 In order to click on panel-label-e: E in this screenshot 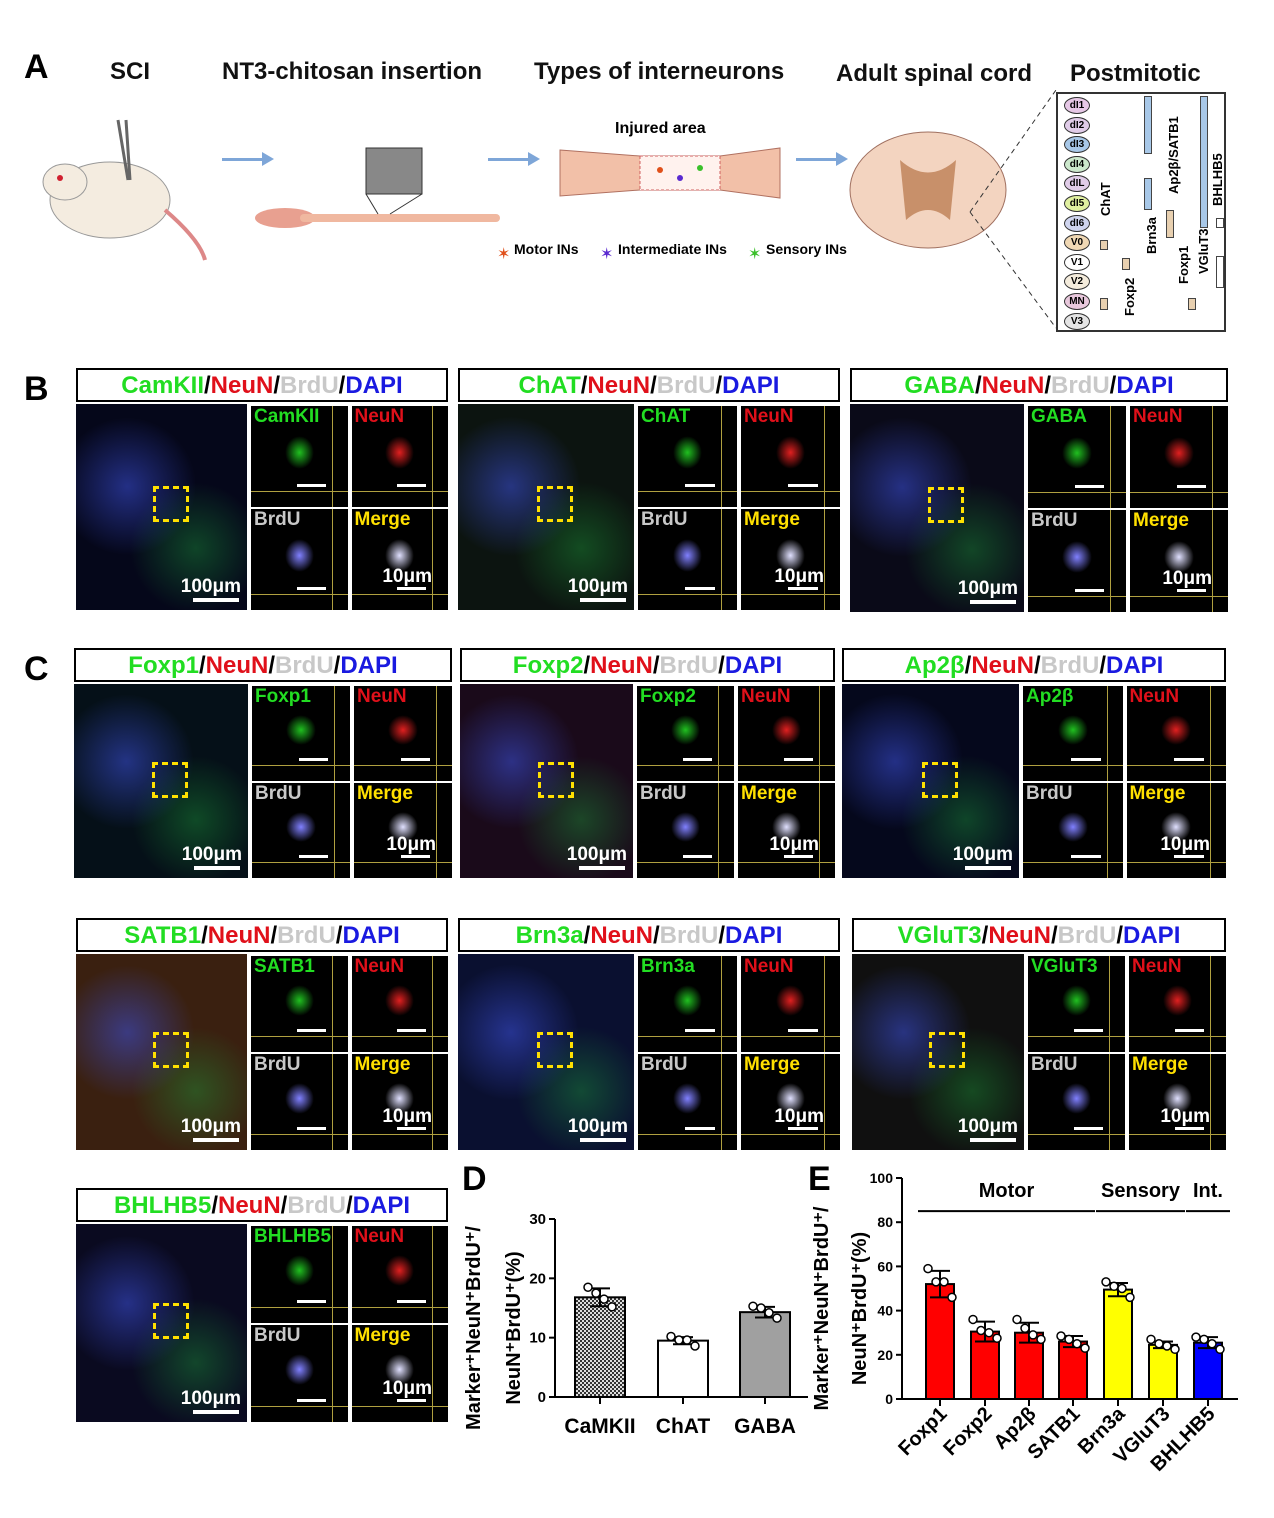, I will do `click(819, 1179)`.